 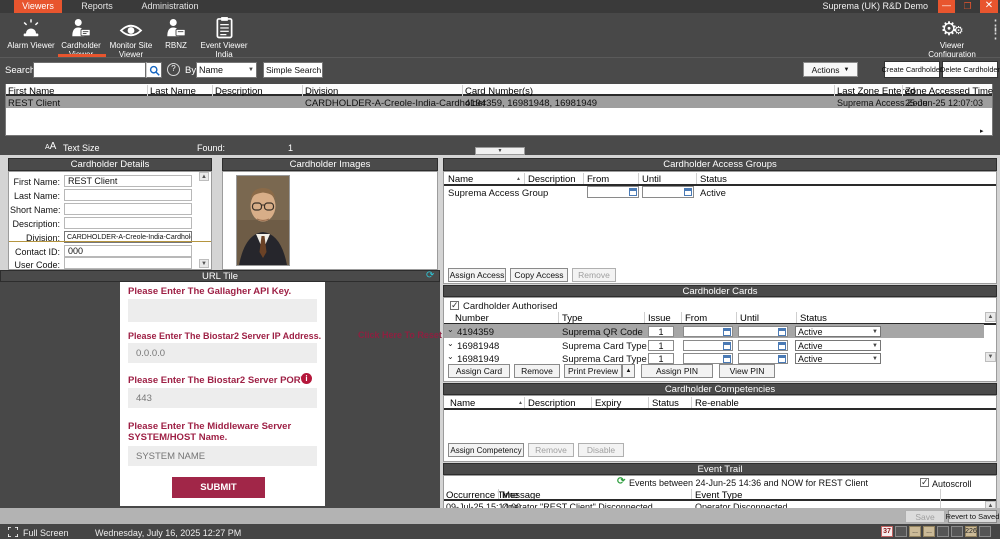 I want to click on close-button: ✕, so click(x=989, y=6).